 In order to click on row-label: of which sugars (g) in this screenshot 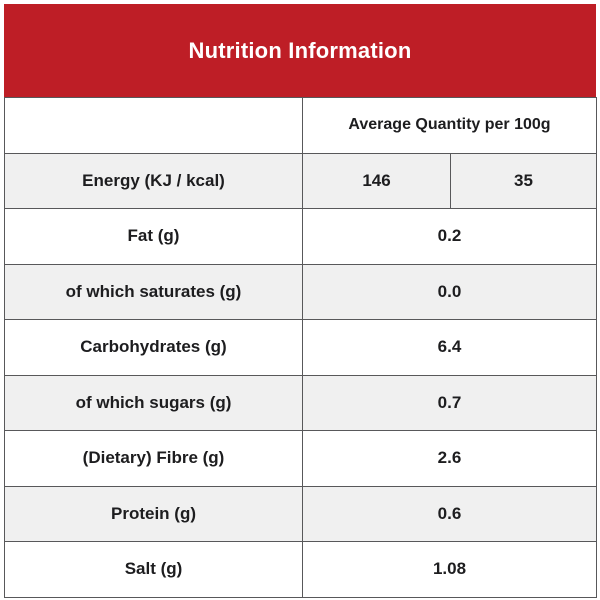, I will do `click(153, 402)`.